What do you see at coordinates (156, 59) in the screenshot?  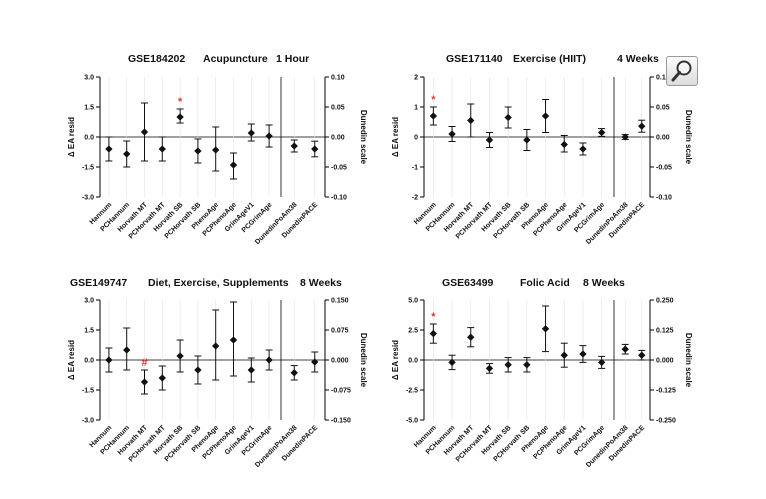 I see `chart-title-part: GSE184202` at bounding box center [156, 59].